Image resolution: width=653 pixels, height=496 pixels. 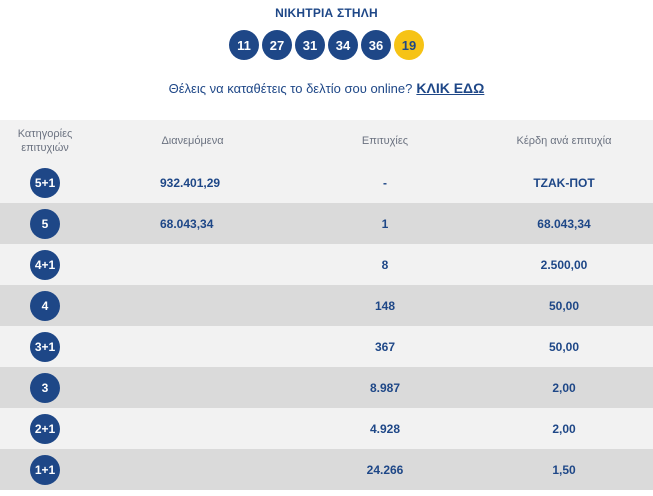 I want to click on winners-cell: 4.928, so click(x=385, y=428).